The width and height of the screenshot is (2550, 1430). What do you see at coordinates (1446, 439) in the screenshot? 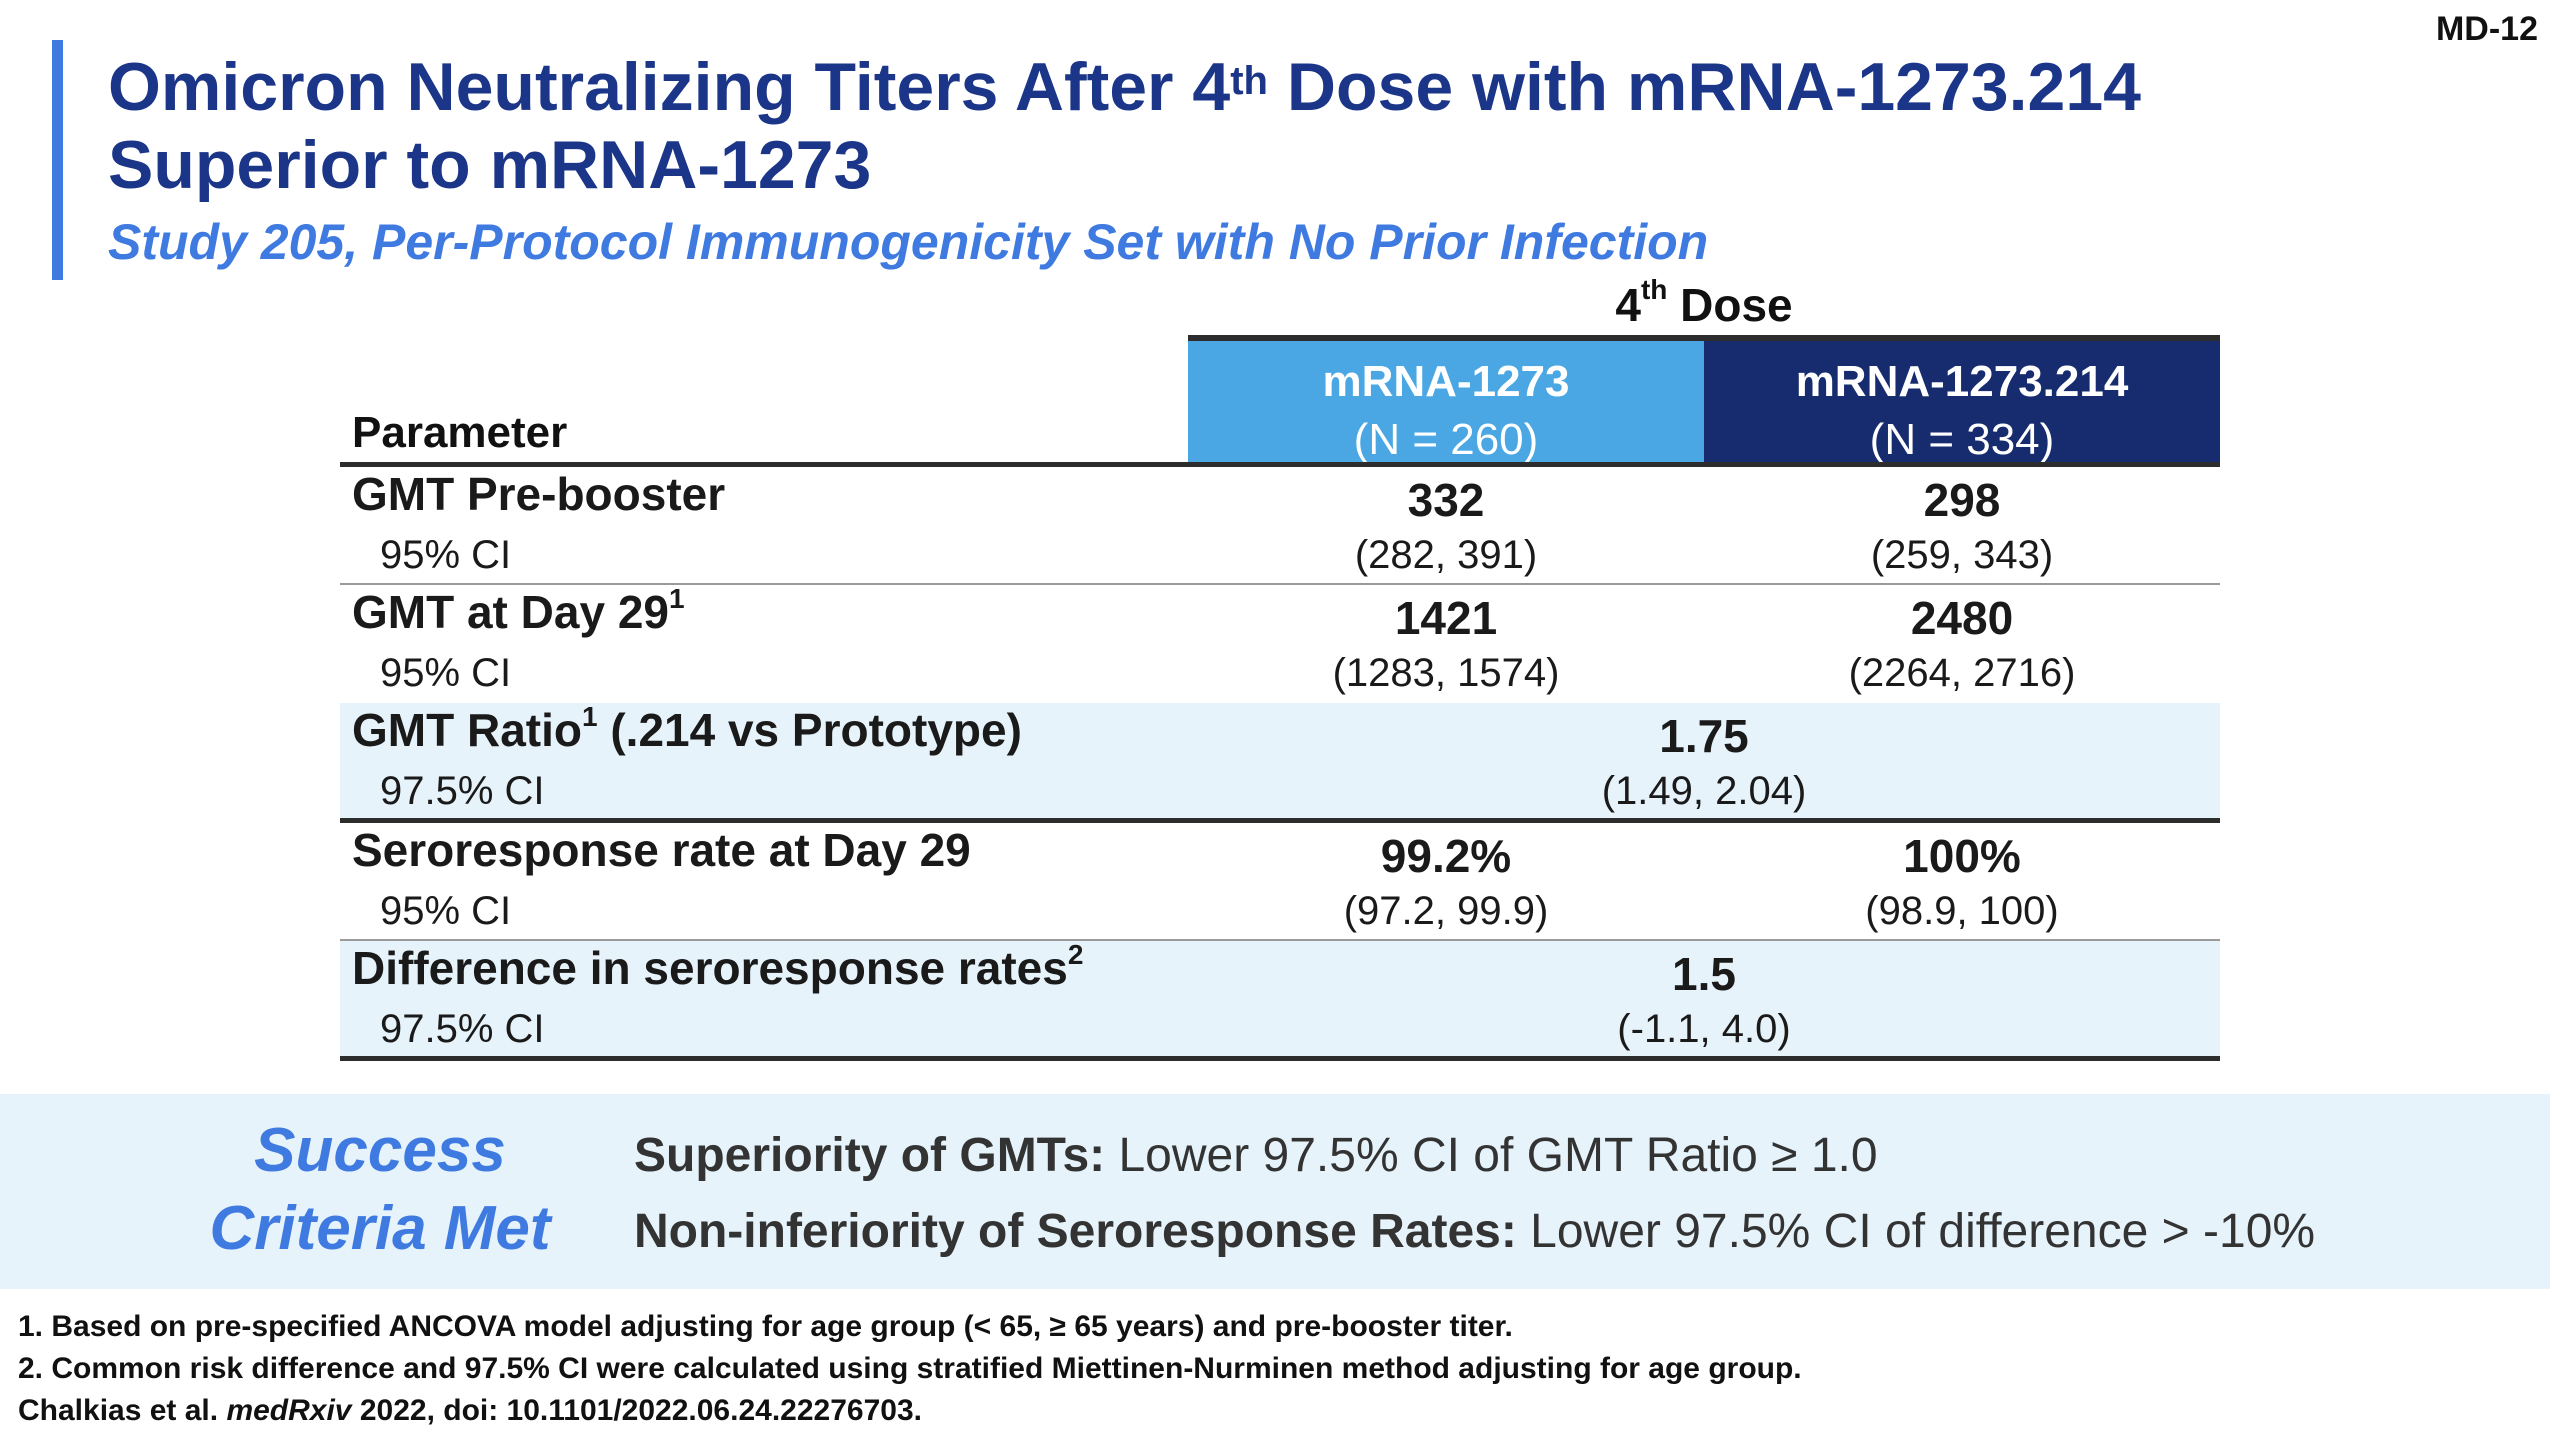
I see `column-a-n: (N = 260)` at bounding box center [1446, 439].